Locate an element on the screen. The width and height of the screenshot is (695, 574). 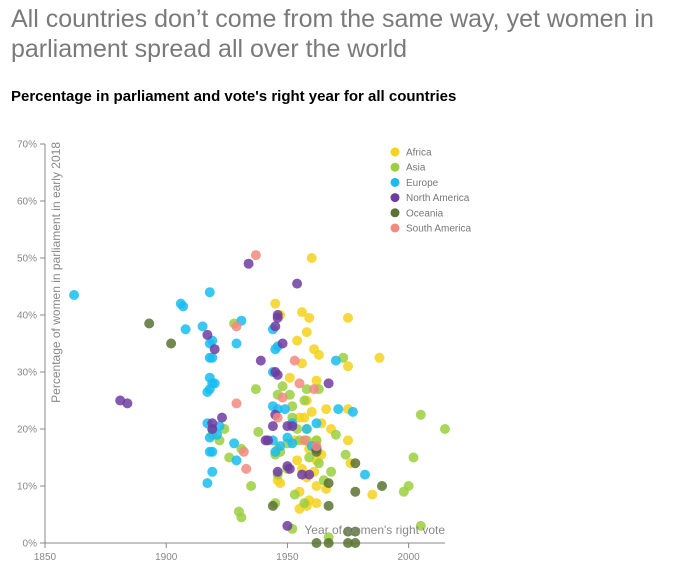
x-axis-label: Year of women's right vote is located at coordinates (374, 530).